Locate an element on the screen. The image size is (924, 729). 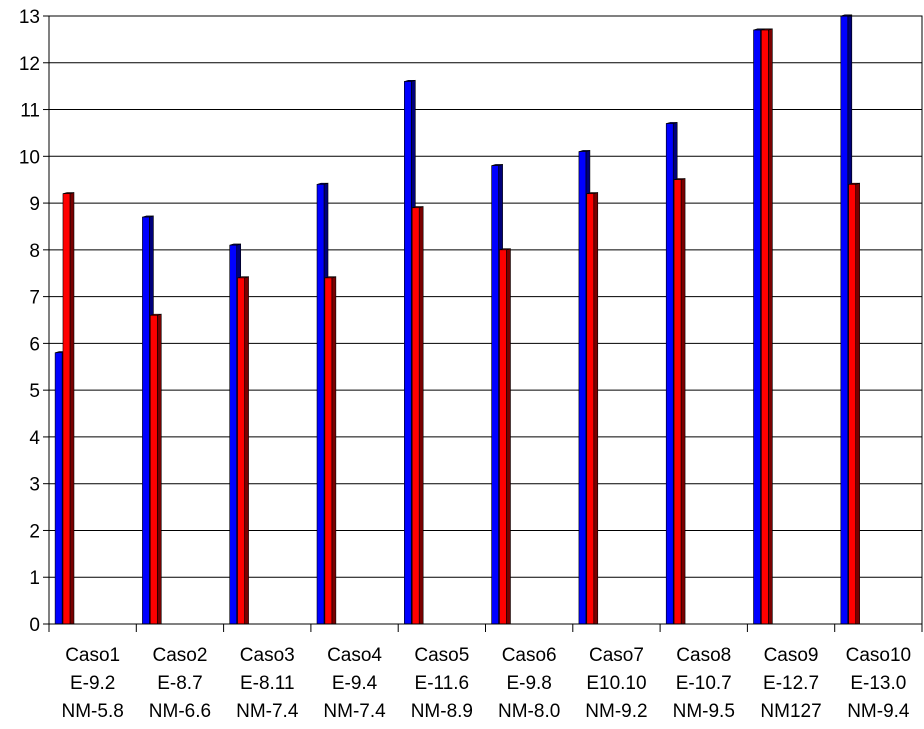
x-category-label: Caso8 is located at coordinates (703, 655).